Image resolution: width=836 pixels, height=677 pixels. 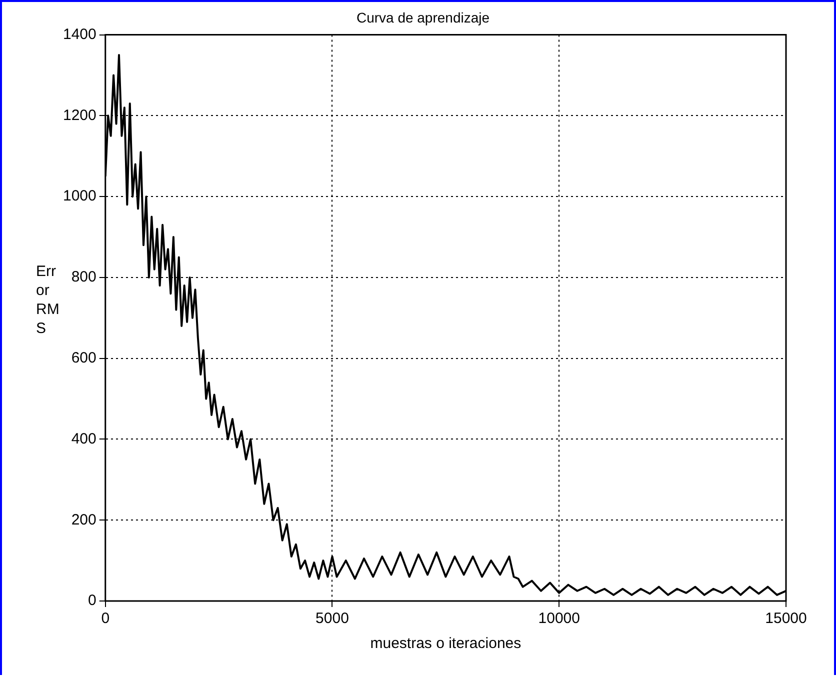 What do you see at coordinates (786, 619) in the screenshot?
I see `x-tick-label: 15000` at bounding box center [786, 619].